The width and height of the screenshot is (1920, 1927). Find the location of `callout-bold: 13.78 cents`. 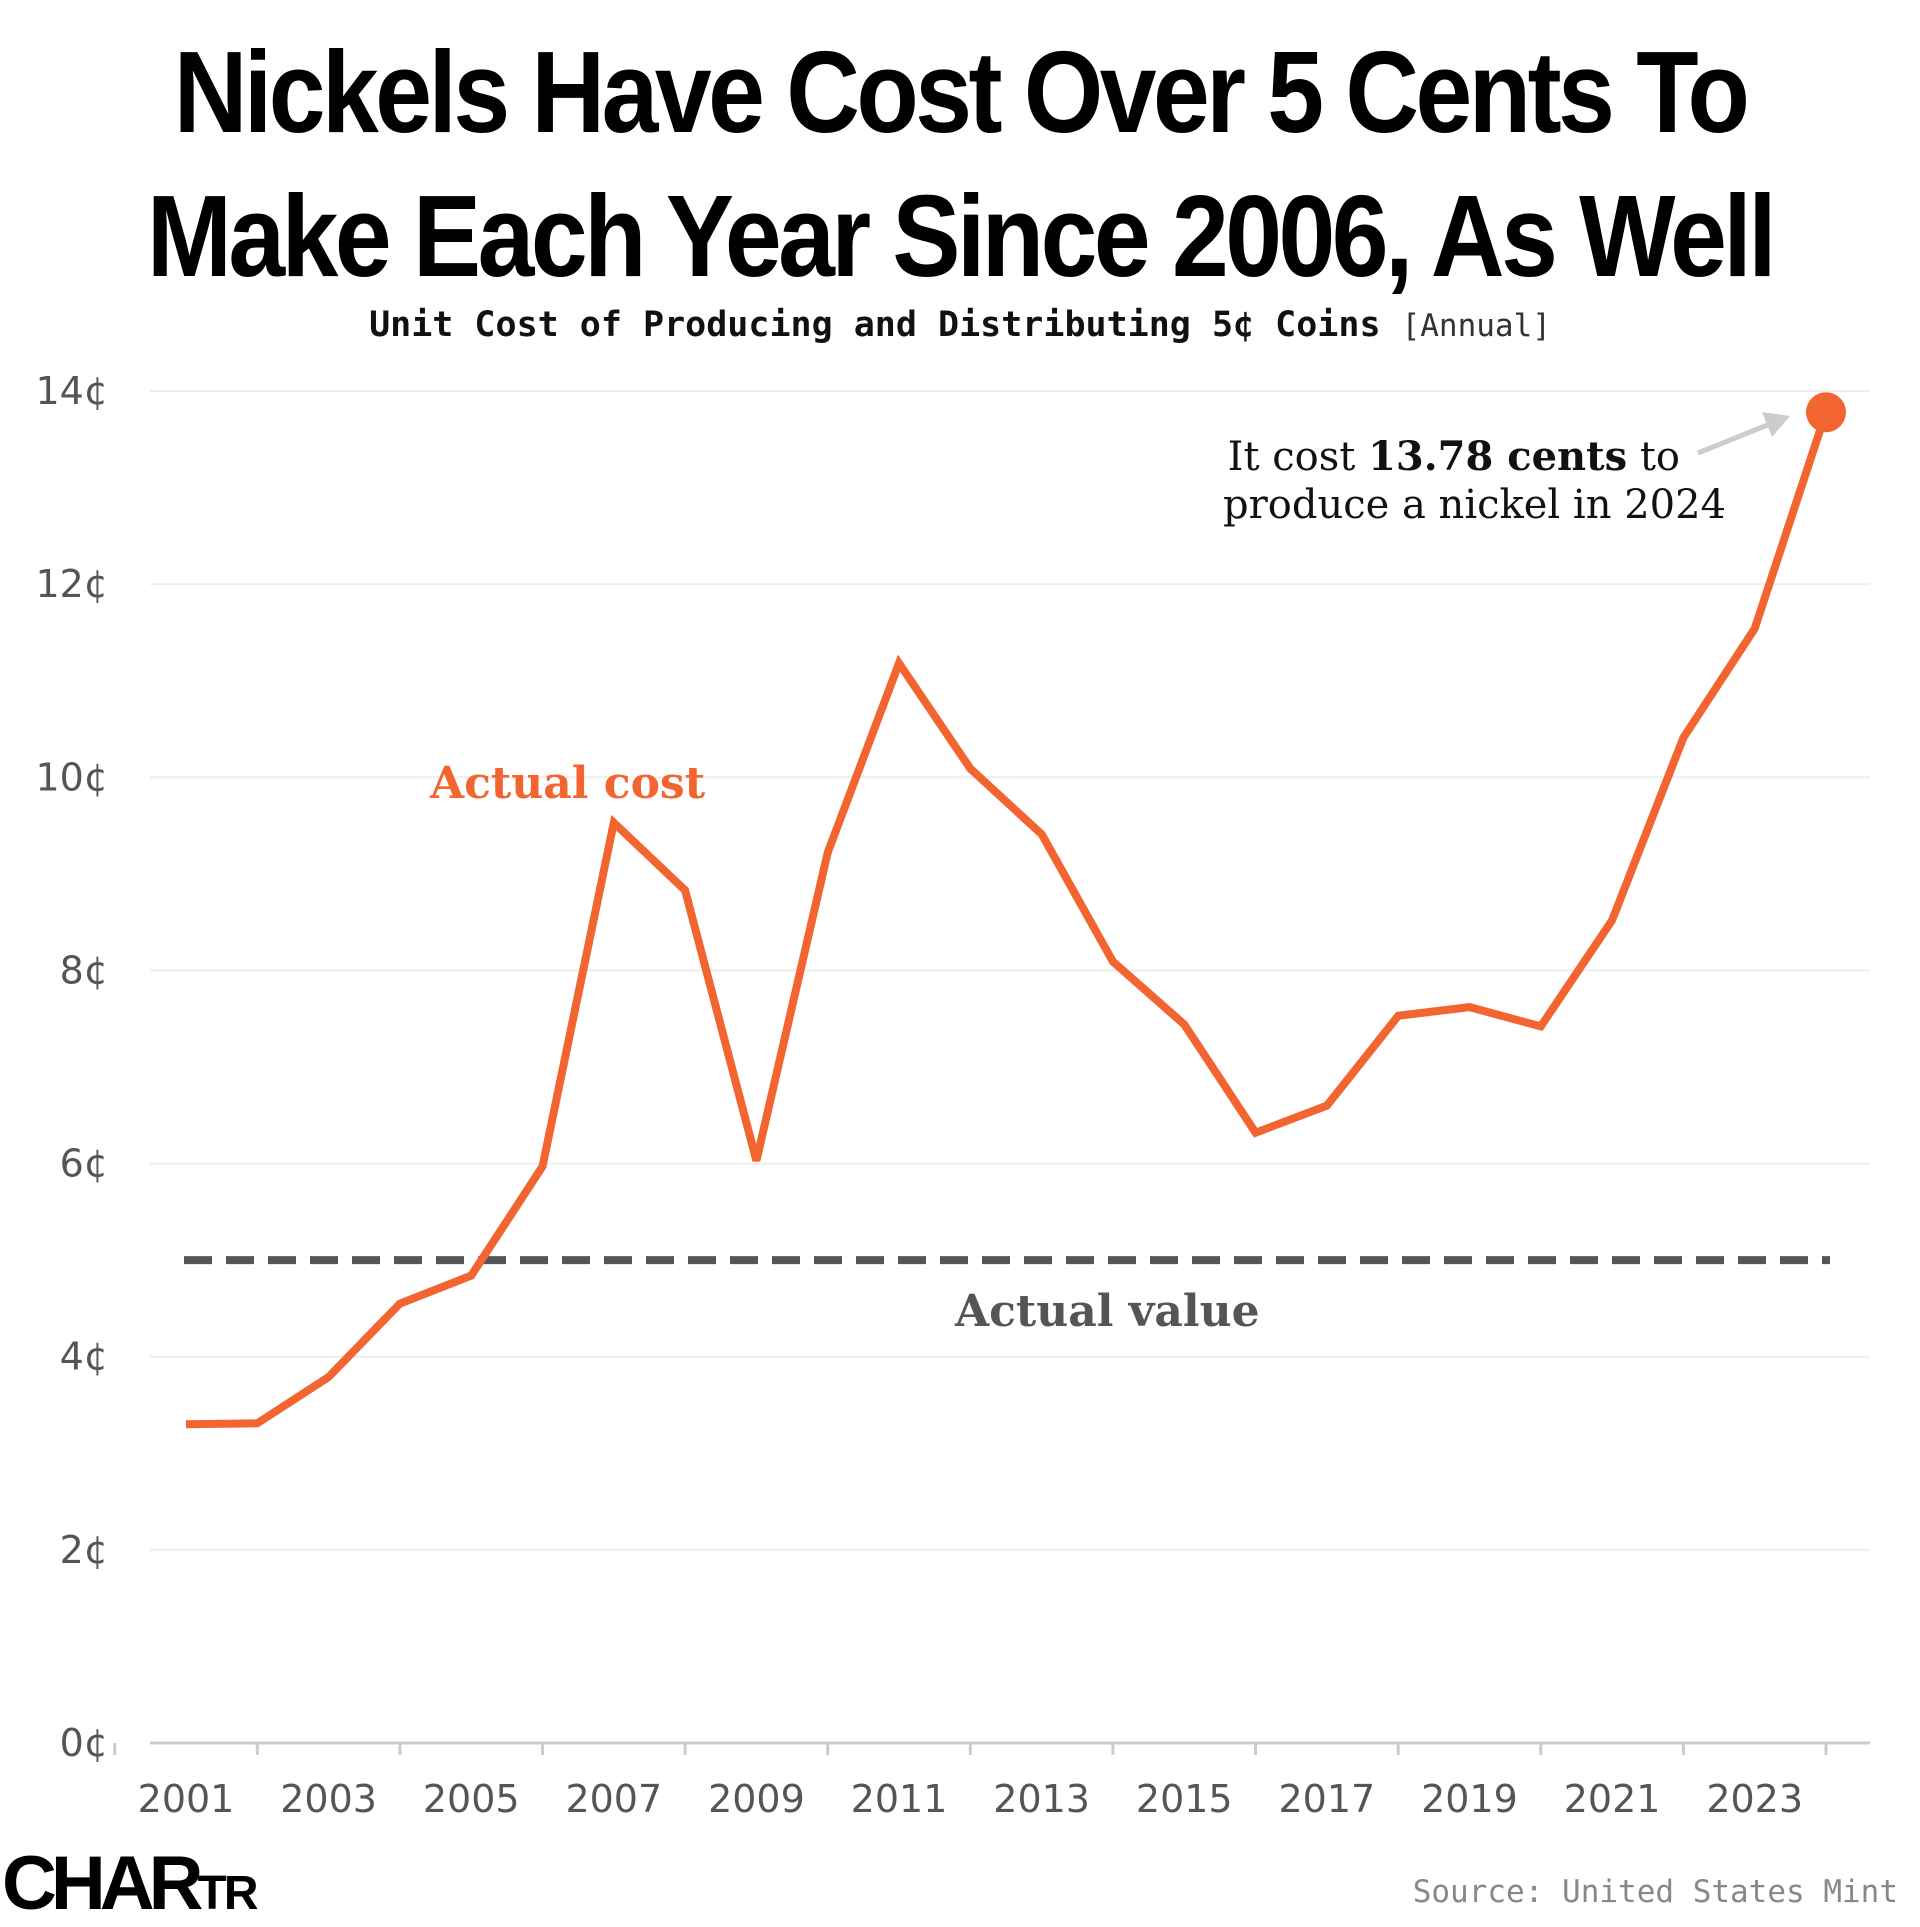

callout-bold: 13.78 cents is located at coordinates (1497, 456).